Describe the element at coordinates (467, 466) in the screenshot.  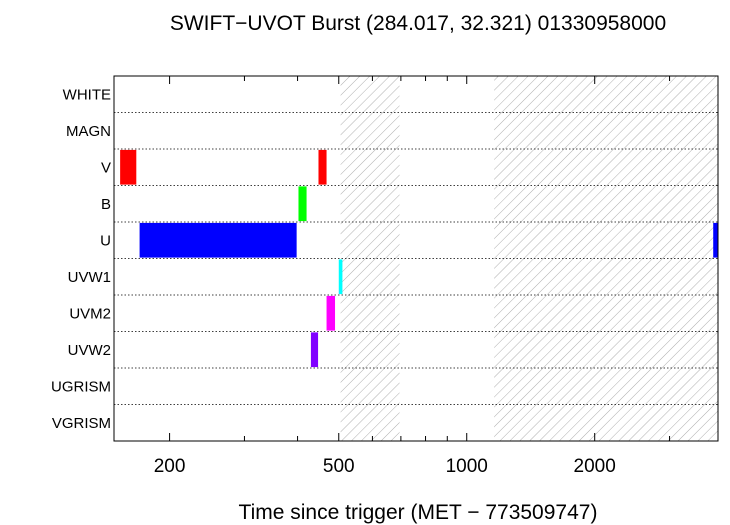
I see `x-tick-label: 1000` at that location.